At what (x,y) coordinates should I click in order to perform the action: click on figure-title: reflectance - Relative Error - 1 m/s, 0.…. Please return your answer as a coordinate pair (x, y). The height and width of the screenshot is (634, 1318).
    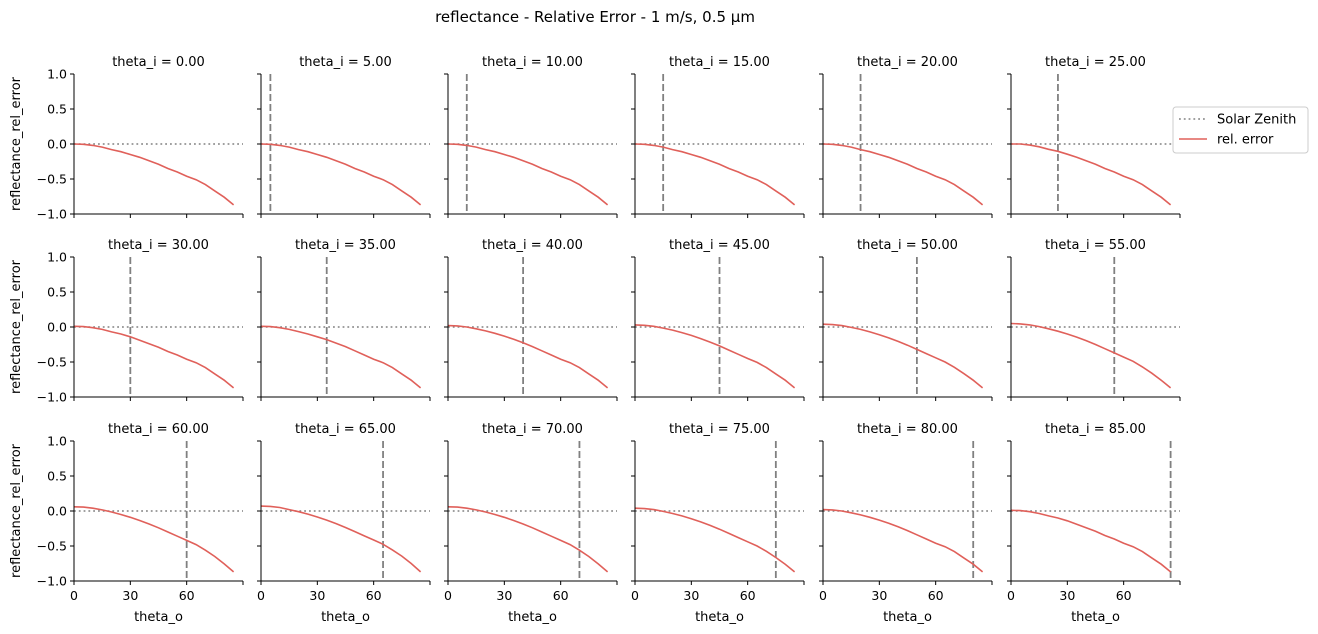
    Looking at the image, I should click on (595, 17).